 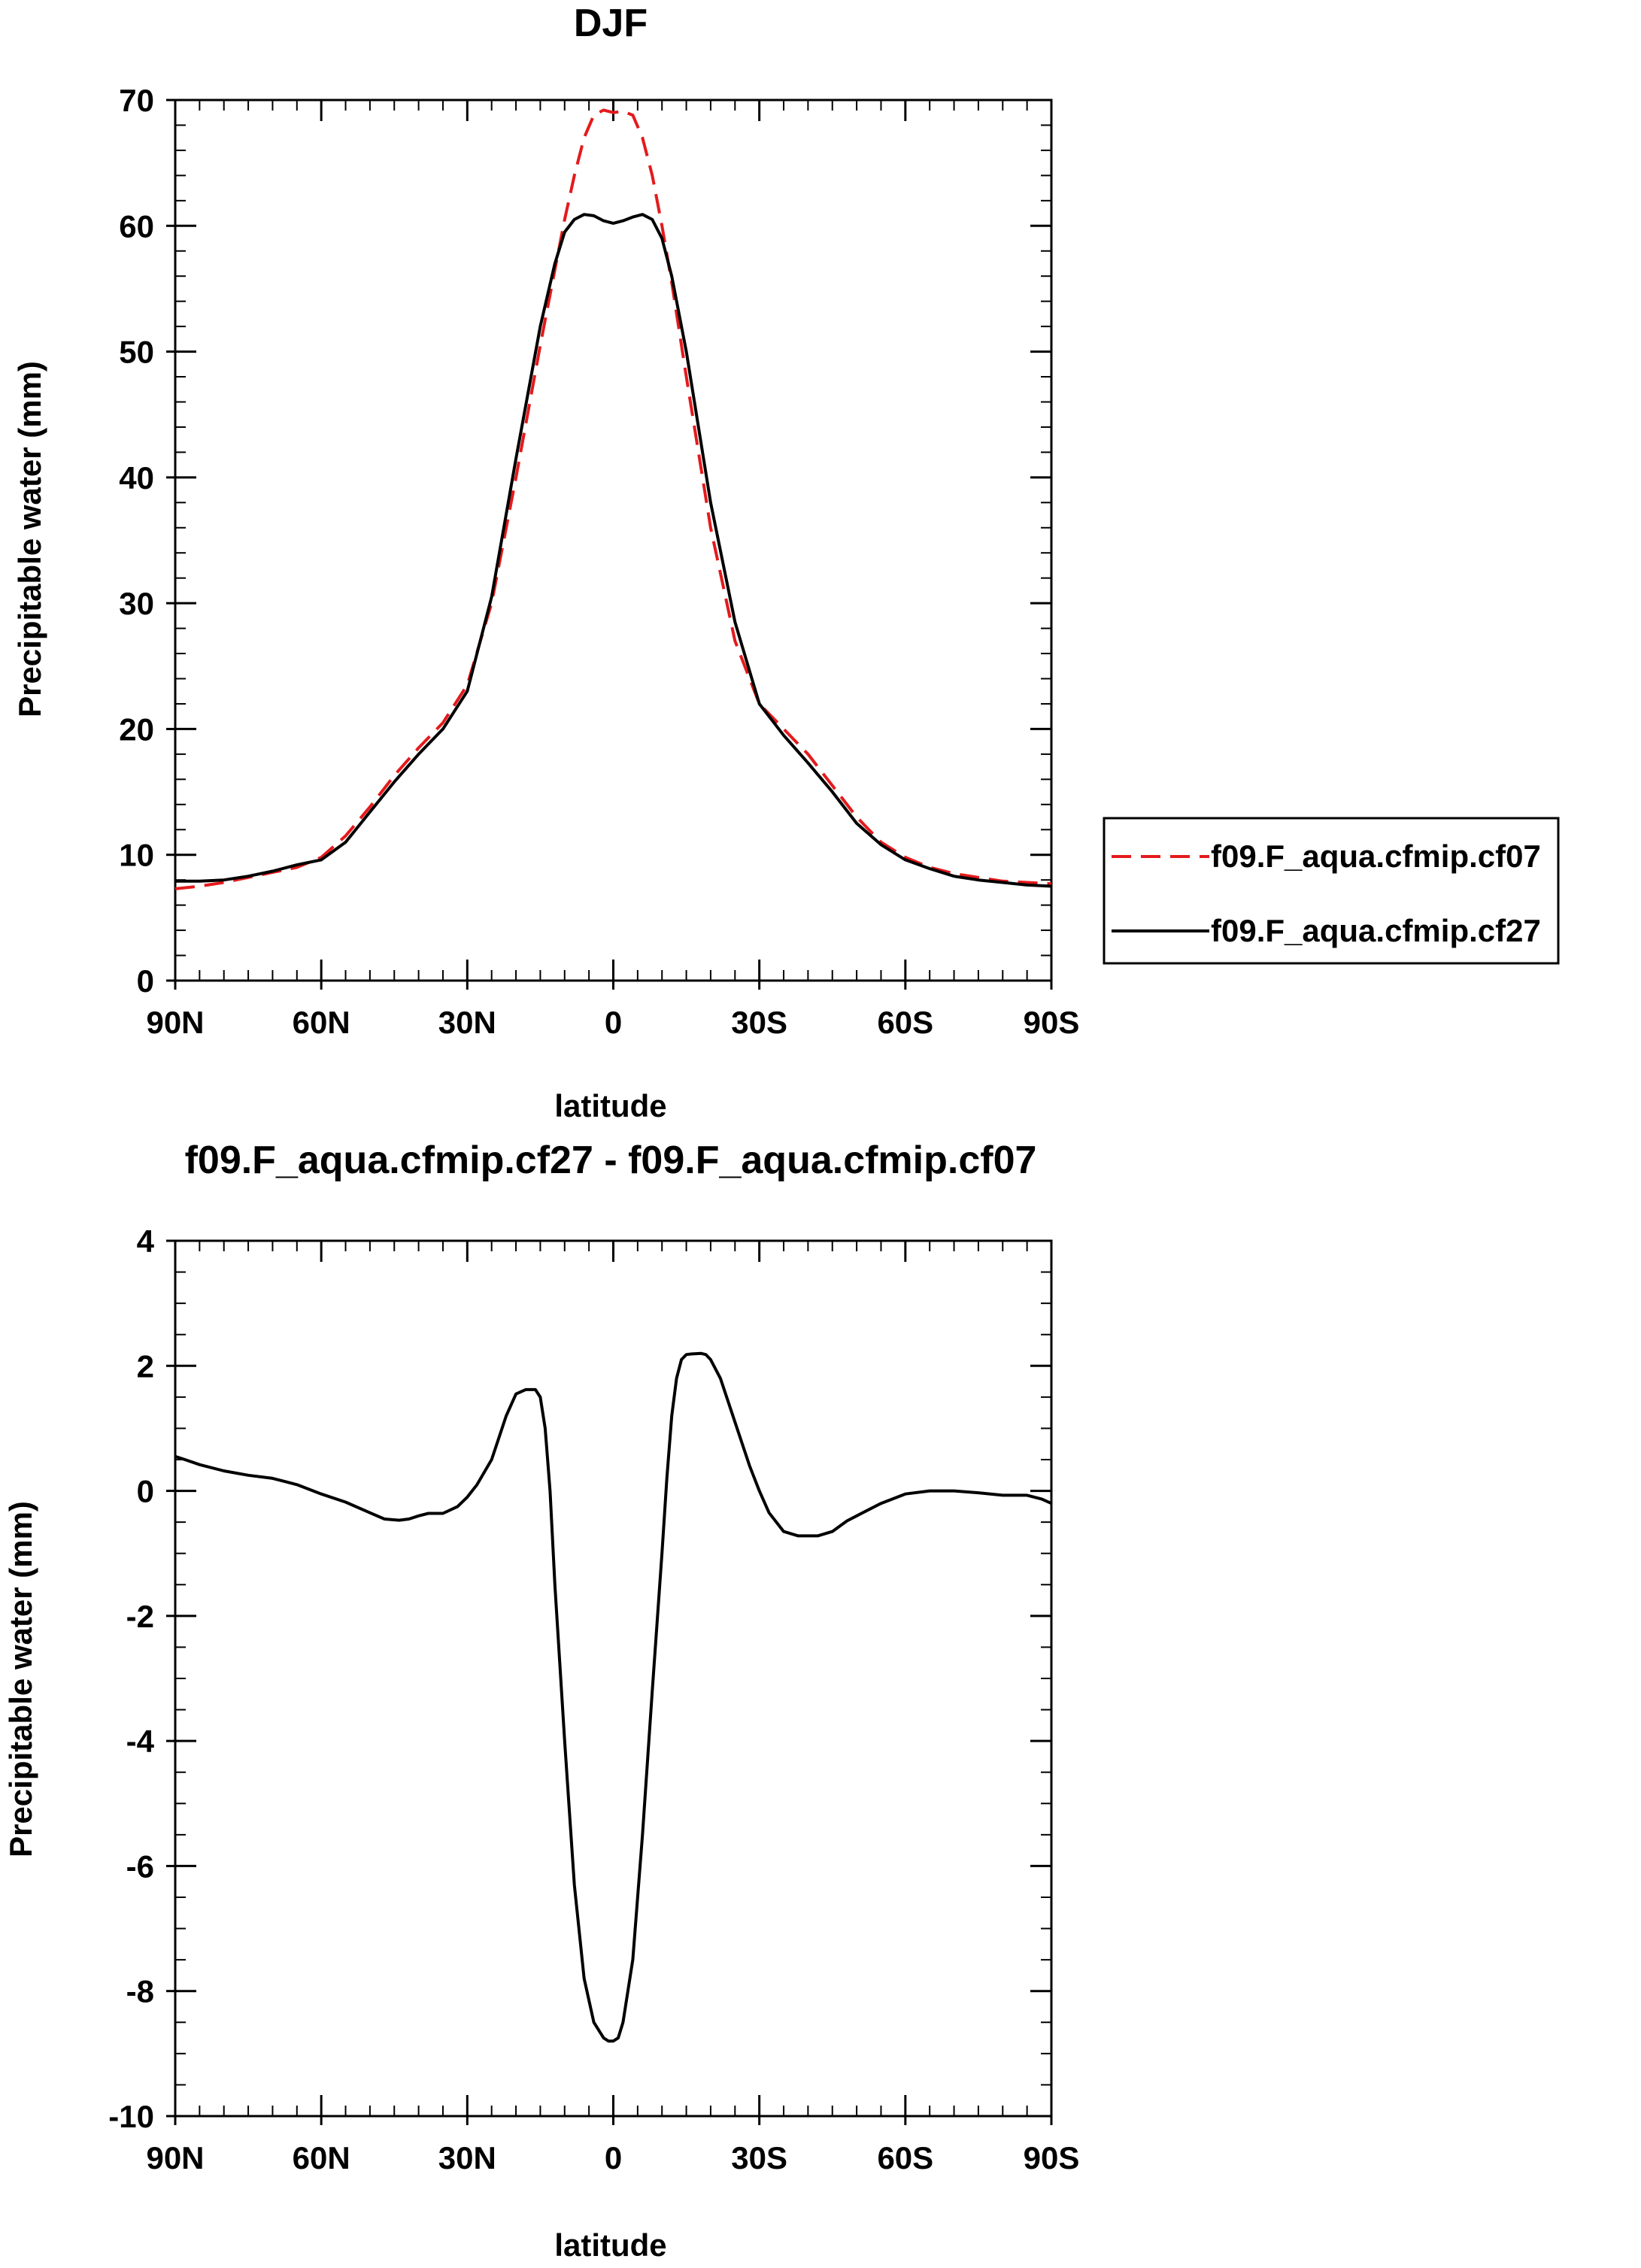 What do you see at coordinates (613, 2158) in the screenshot?
I see `diff-x-tick-label: 0` at bounding box center [613, 2158].